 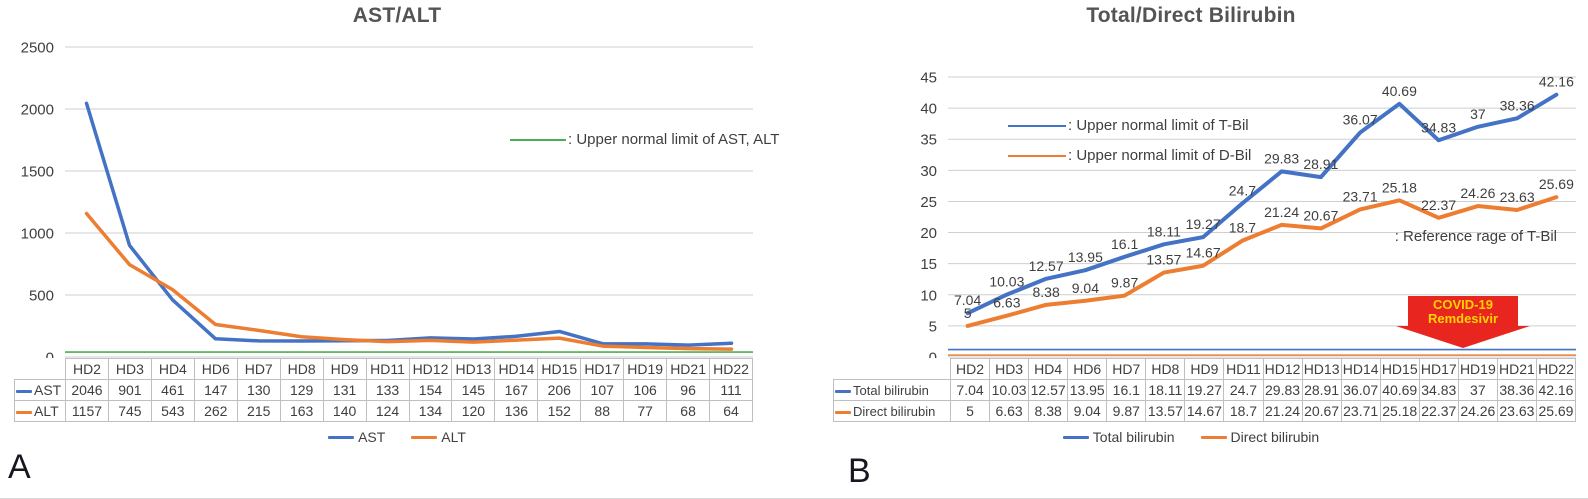 I want to click on table-cell: 262, so click(x=215, y=411).